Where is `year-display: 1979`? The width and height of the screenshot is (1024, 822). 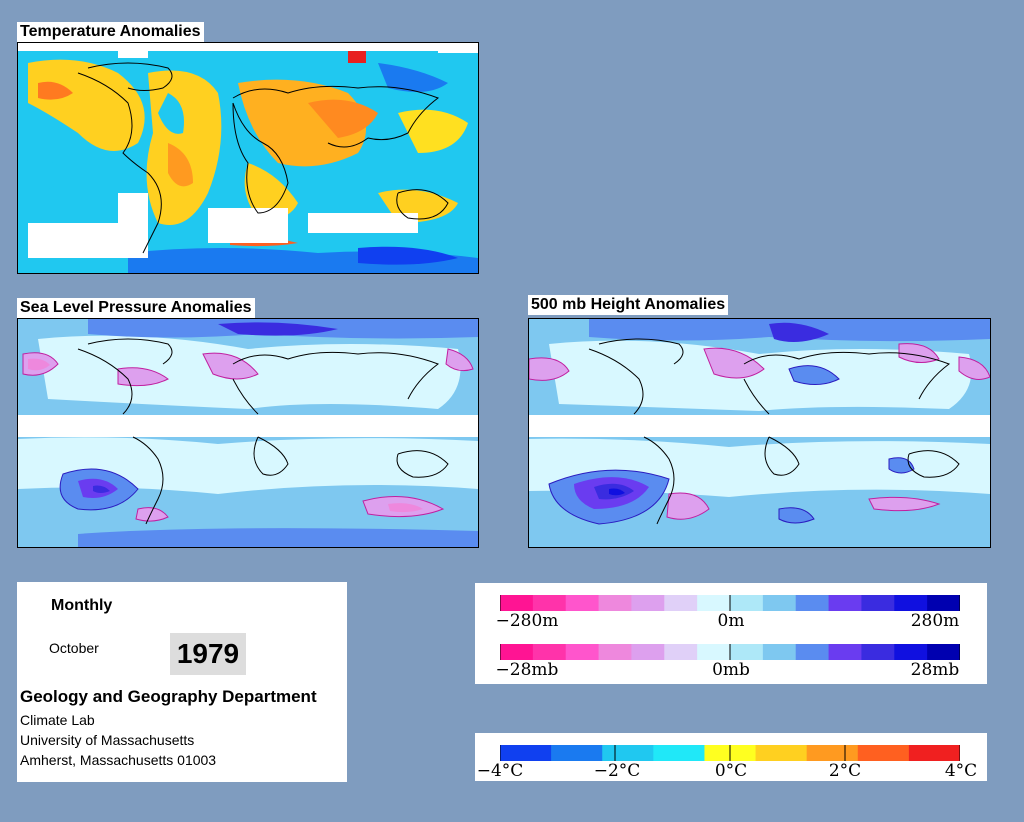 year-display: 1979 is located at coordinates (208, 654).